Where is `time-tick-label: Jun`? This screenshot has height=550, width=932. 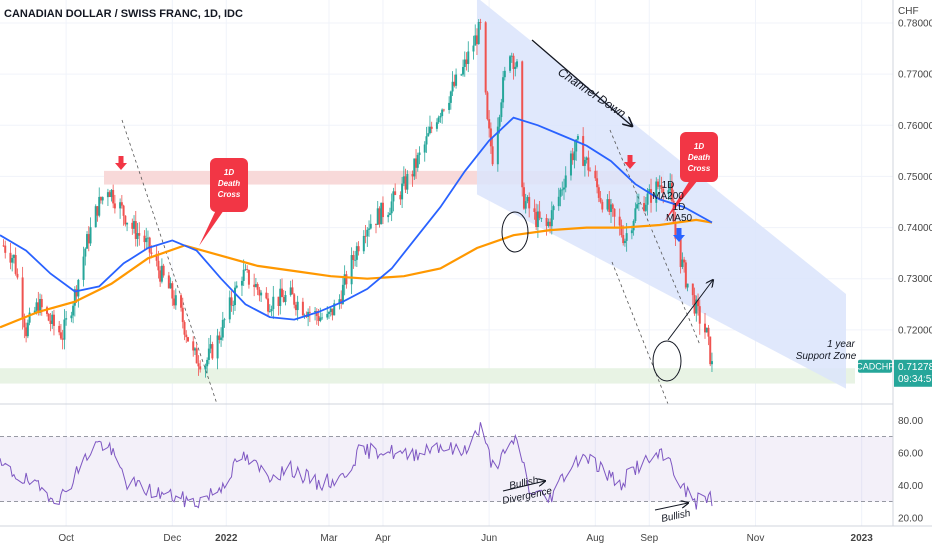 time-tick-label: Jun is located at coordinates (489, 538).